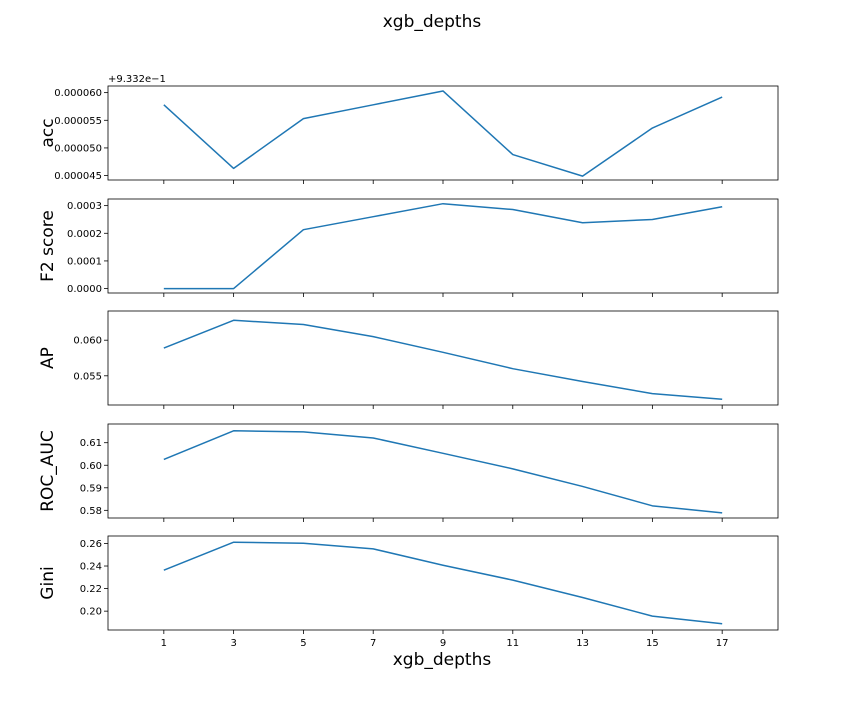  What do you see at coordinates (48, 358) in the screenshot?
I see `y-axis-label: AP` at bounding box center [48, 358].